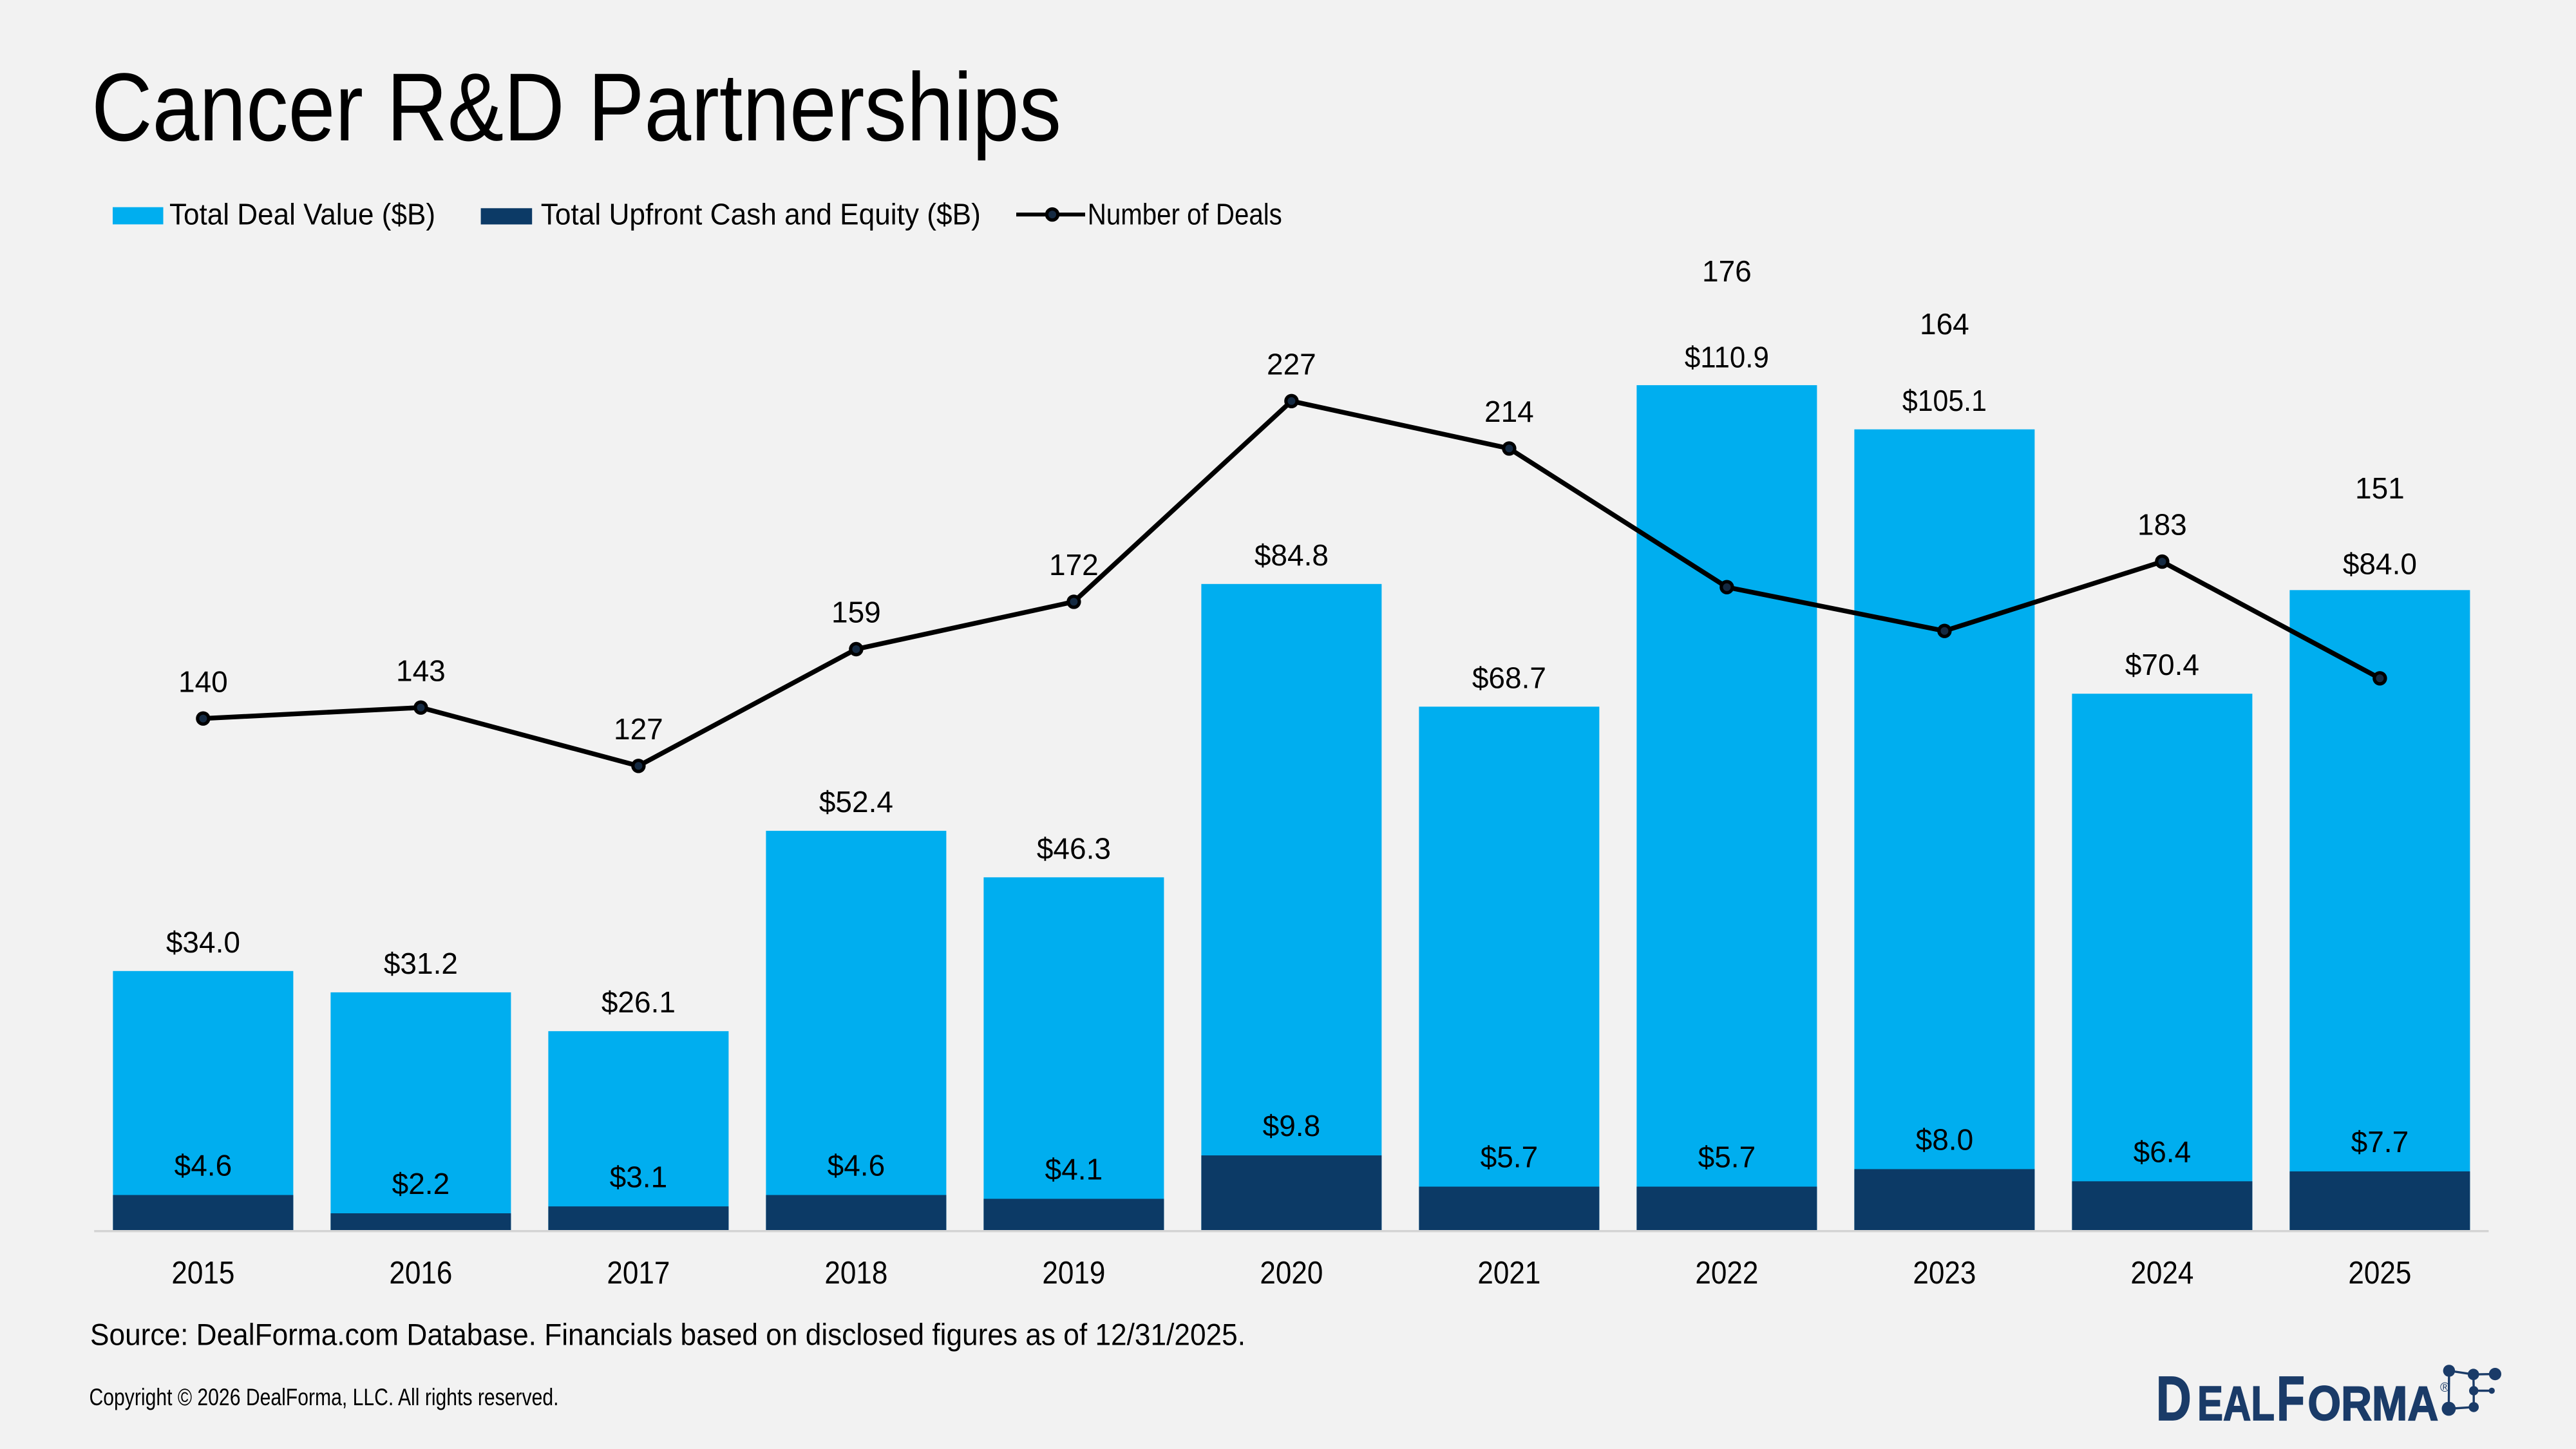  I want to click on svg-text: 127, so click(638, 729).